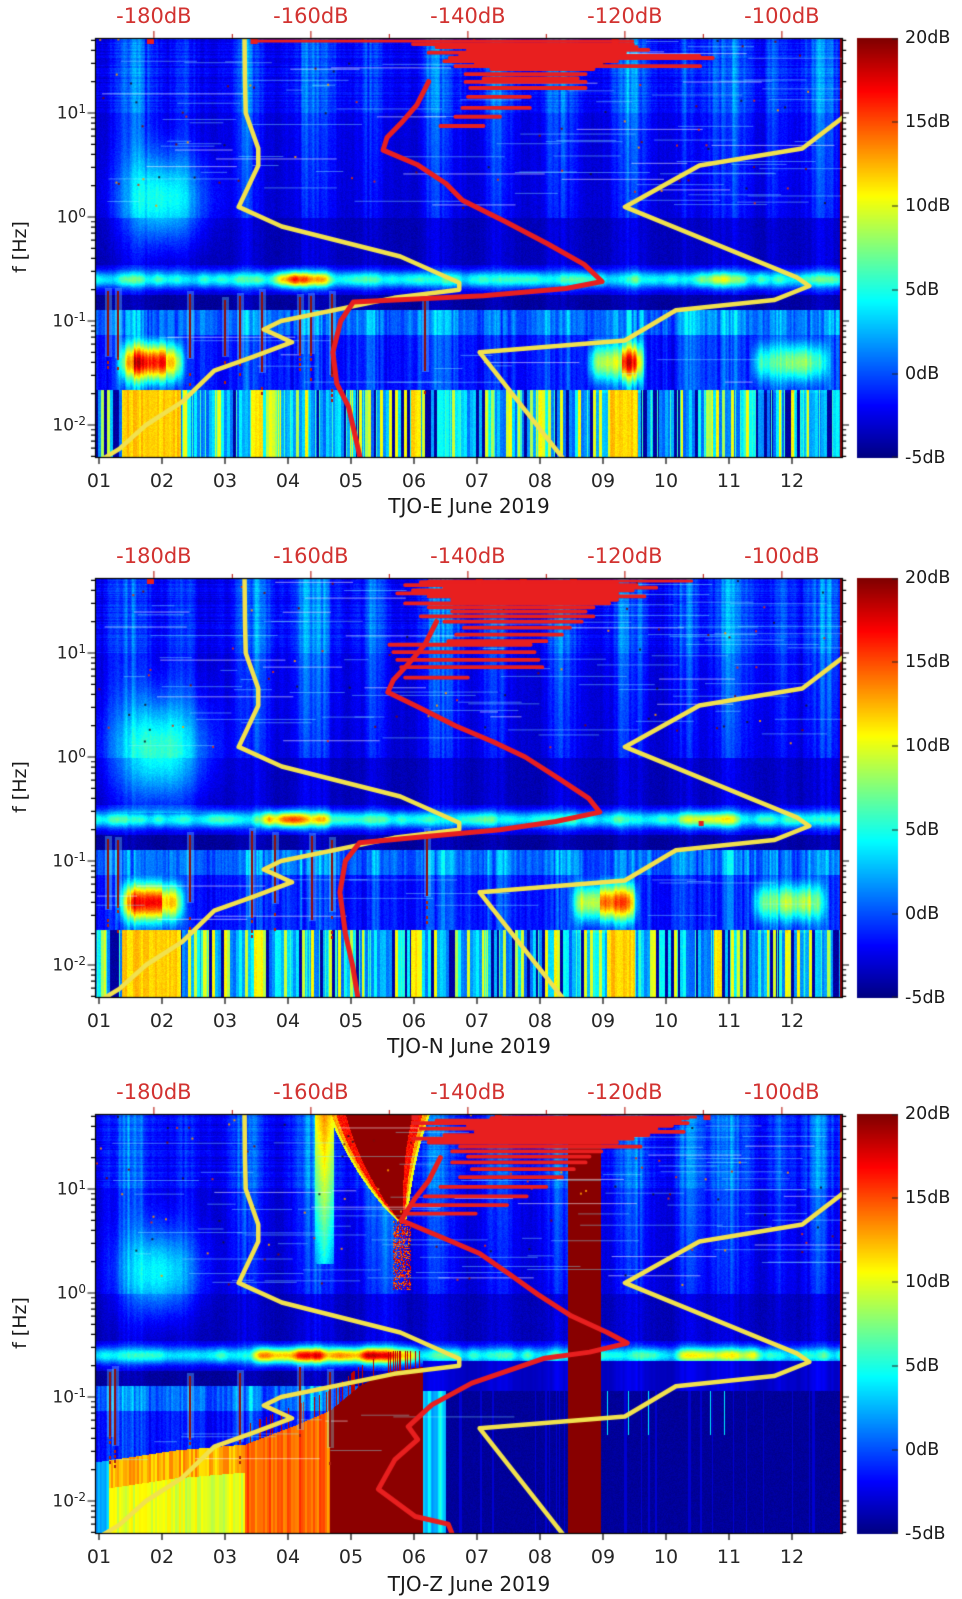 This screenshot has height=1599, width=962. What do you see at coordinates (625, 556) in the screenshot?
I see `top-axis-label: -120dB` at bounding box center [625, 556].